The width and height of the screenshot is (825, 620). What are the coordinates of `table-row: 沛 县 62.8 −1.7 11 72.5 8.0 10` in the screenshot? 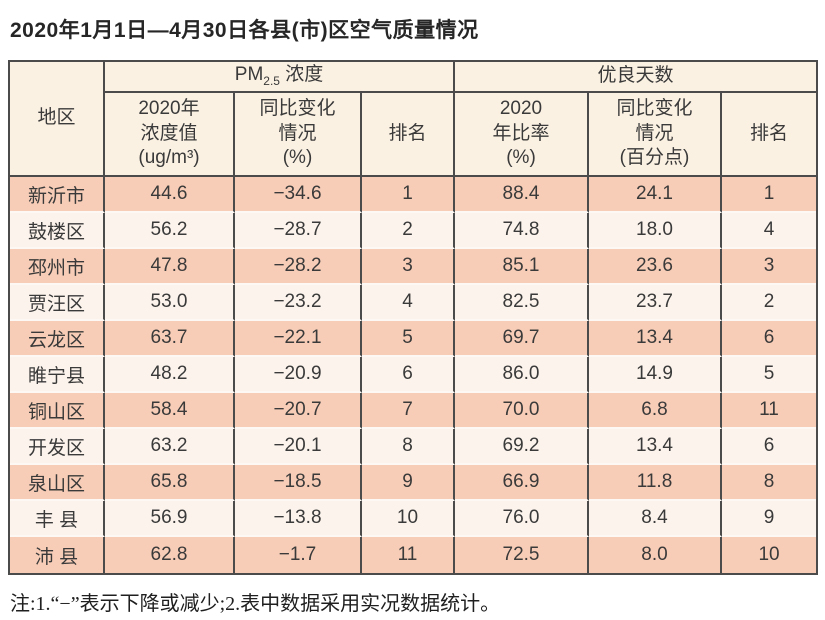 It's located at (413, 555).